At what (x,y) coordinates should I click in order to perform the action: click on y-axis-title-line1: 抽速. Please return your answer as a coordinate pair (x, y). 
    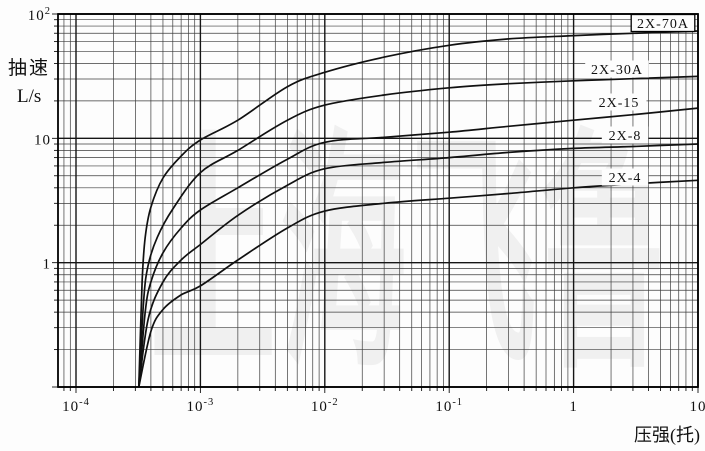
    Looking at the image, I should click on (29, 68).